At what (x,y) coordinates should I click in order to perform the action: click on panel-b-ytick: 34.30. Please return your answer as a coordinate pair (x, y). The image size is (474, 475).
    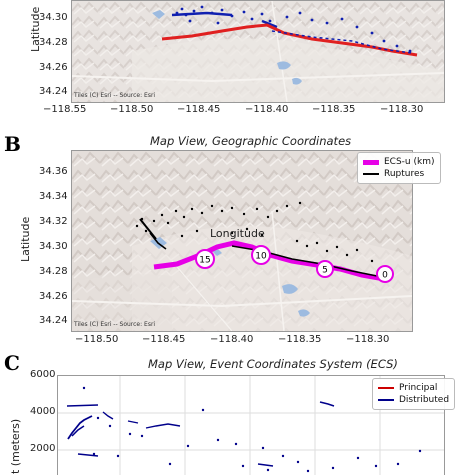
    Looking at the image, I should click on (53, 246).